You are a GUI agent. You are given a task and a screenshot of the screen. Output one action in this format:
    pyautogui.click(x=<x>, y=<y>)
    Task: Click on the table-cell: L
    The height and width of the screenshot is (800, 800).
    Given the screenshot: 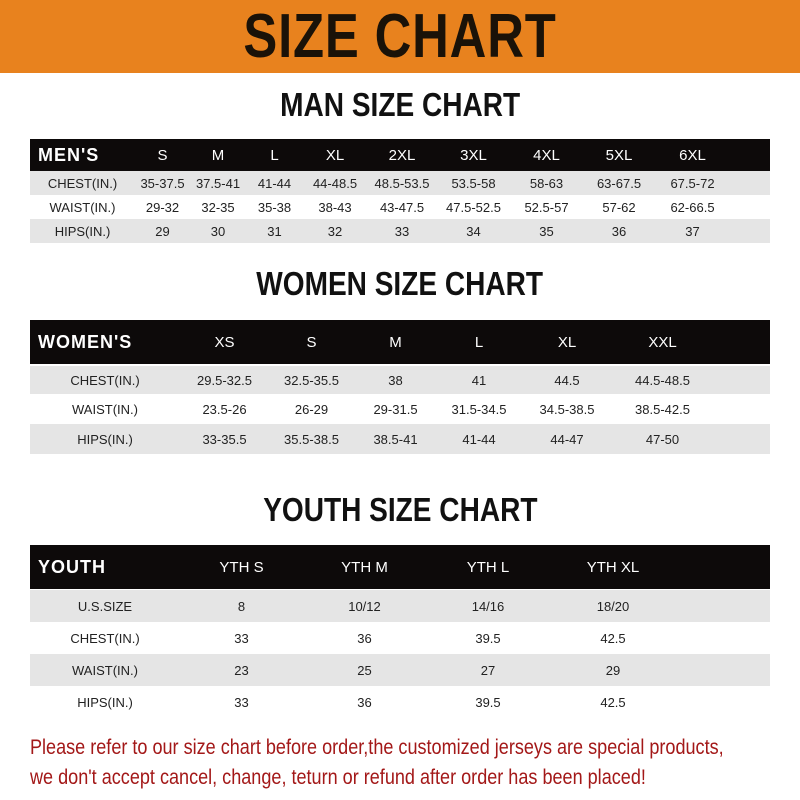 What is the action you would take?
    pyautogui.click(x=274, y=155)
    